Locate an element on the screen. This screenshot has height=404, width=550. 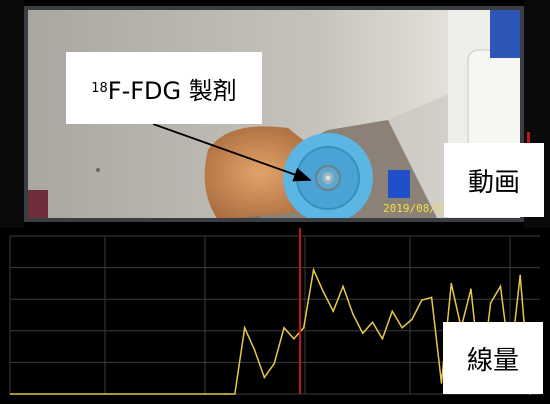
tracer-superscript: 18 is located at coordinates (99, 88).